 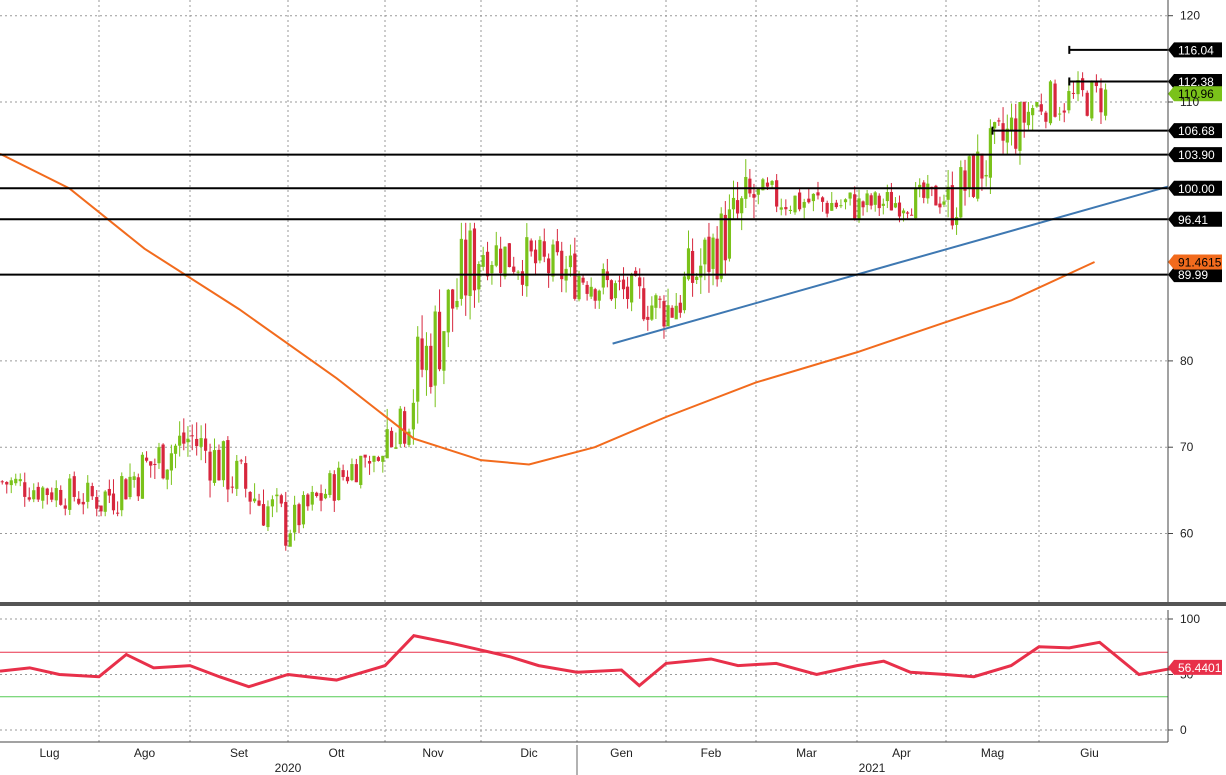 What do you see at coordinates (1187, 361) in the screenshot?
I see `price-tick-label: 80` at bounding box center [1187, 361].